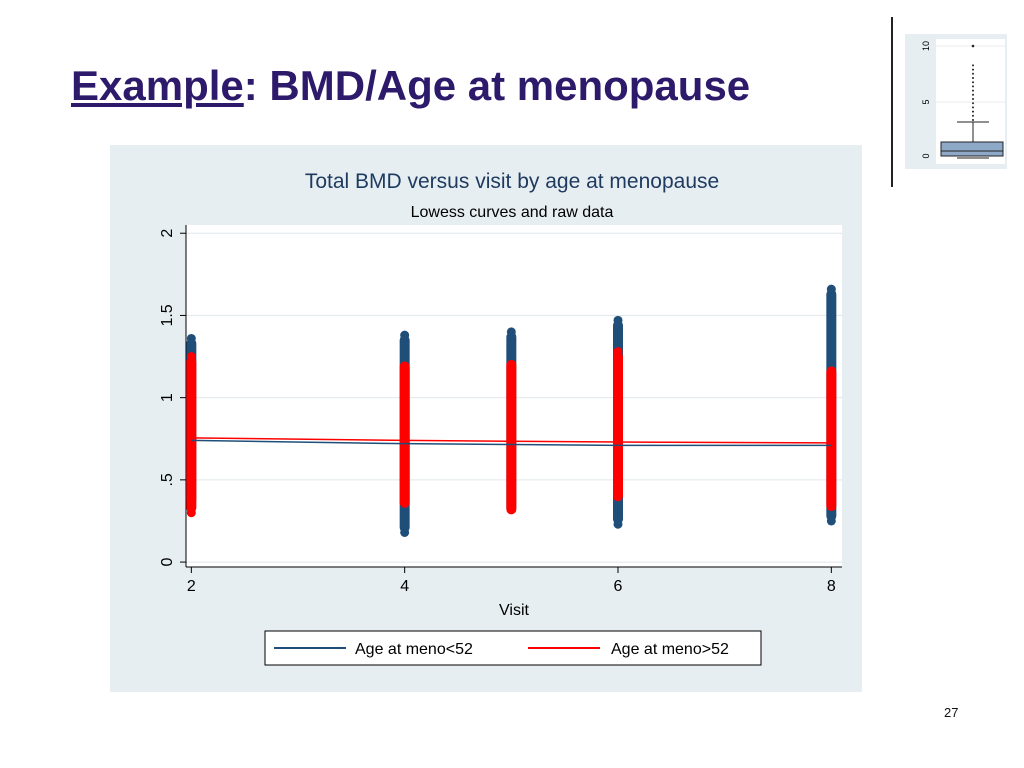 This screenshot has height=768, width=1024. Describe the element at coordinates (892, 102) in the screenshot. I see `vertical-divider` at that location.